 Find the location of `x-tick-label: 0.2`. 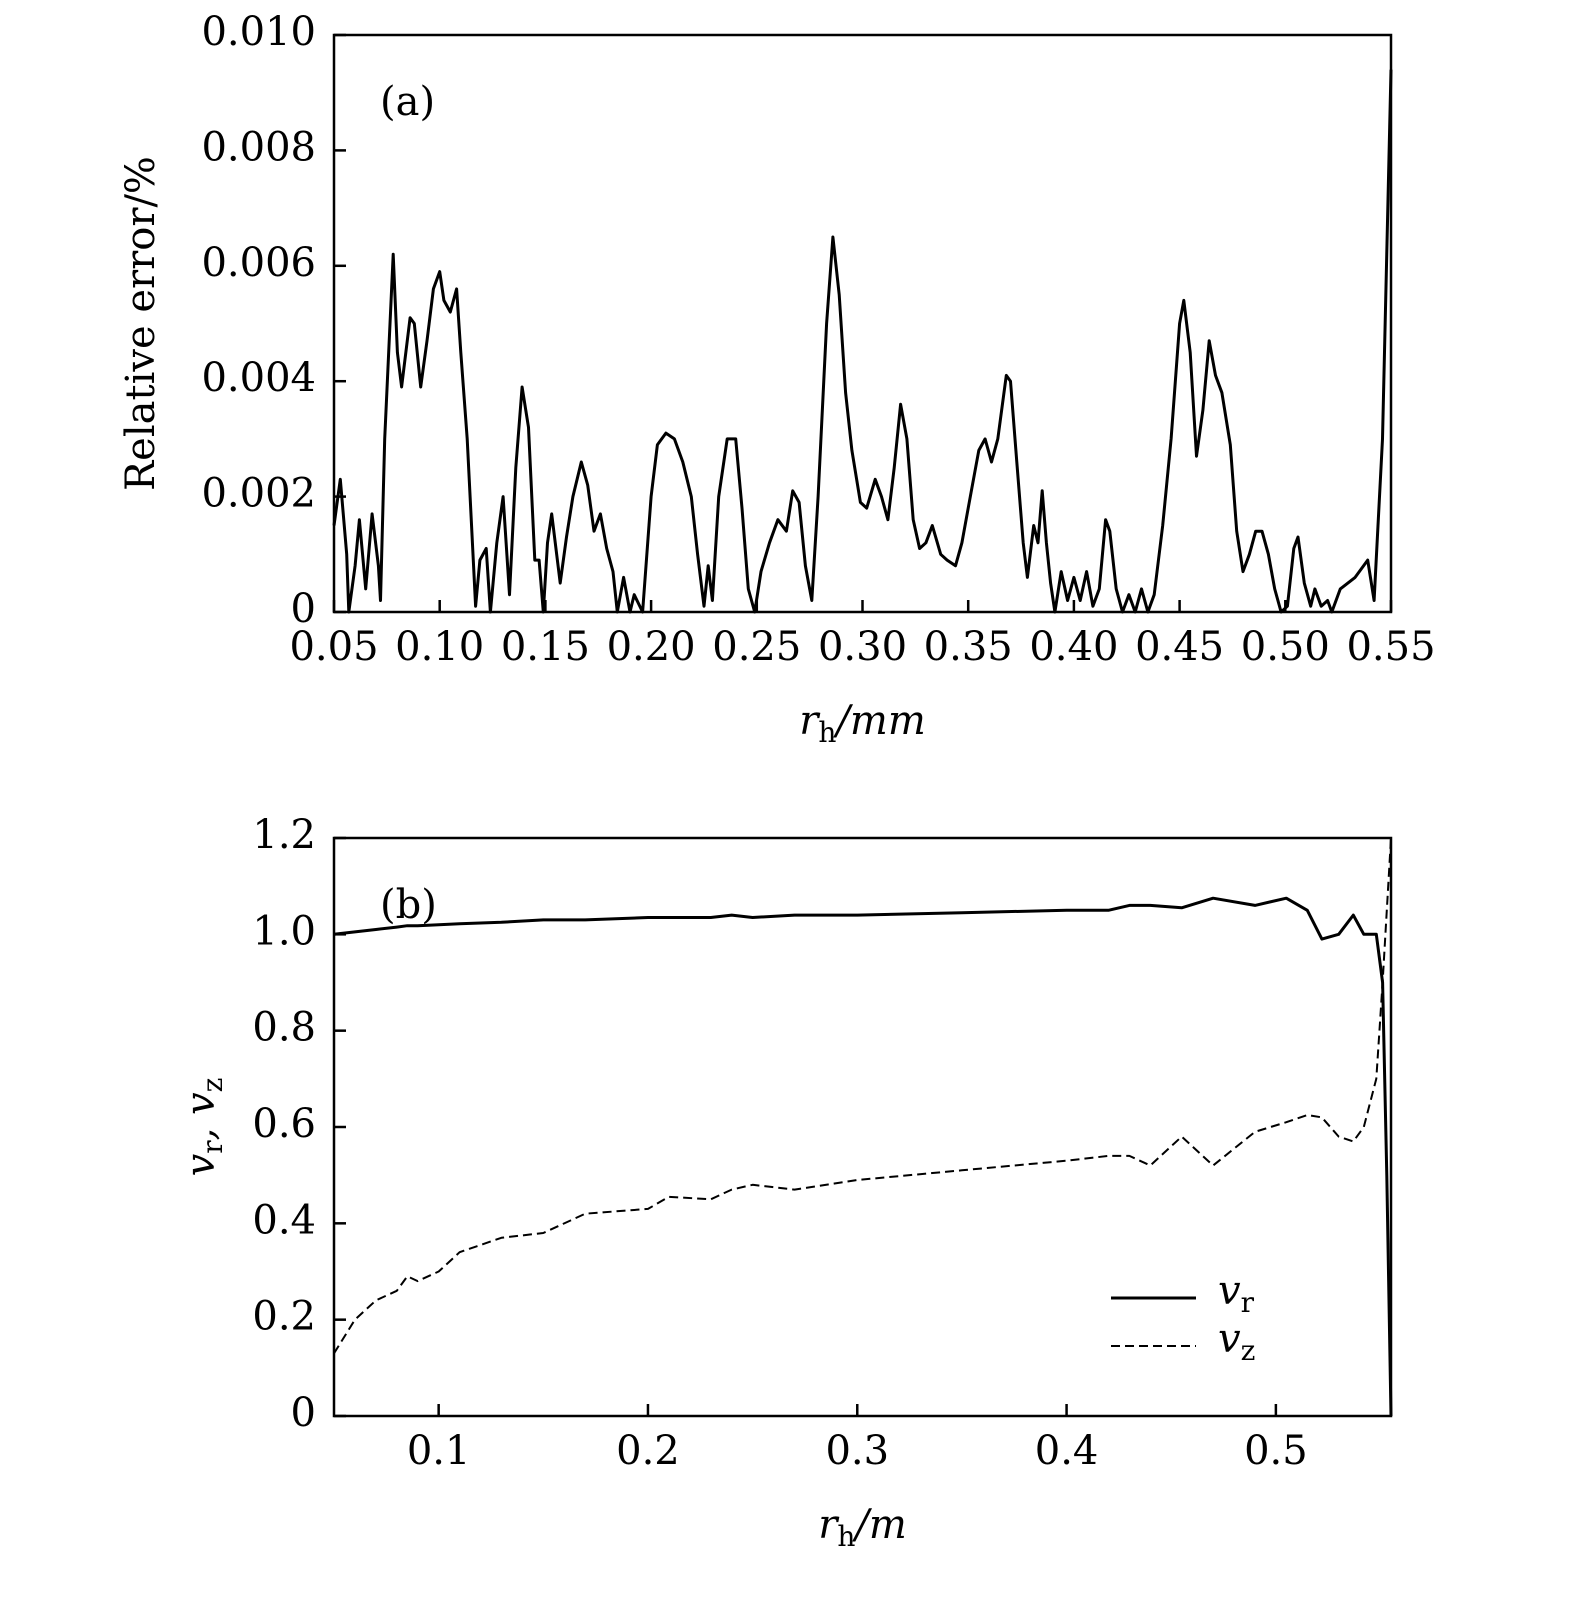

x-tick-label: 0.2 is located at coordinates (648, 1451).